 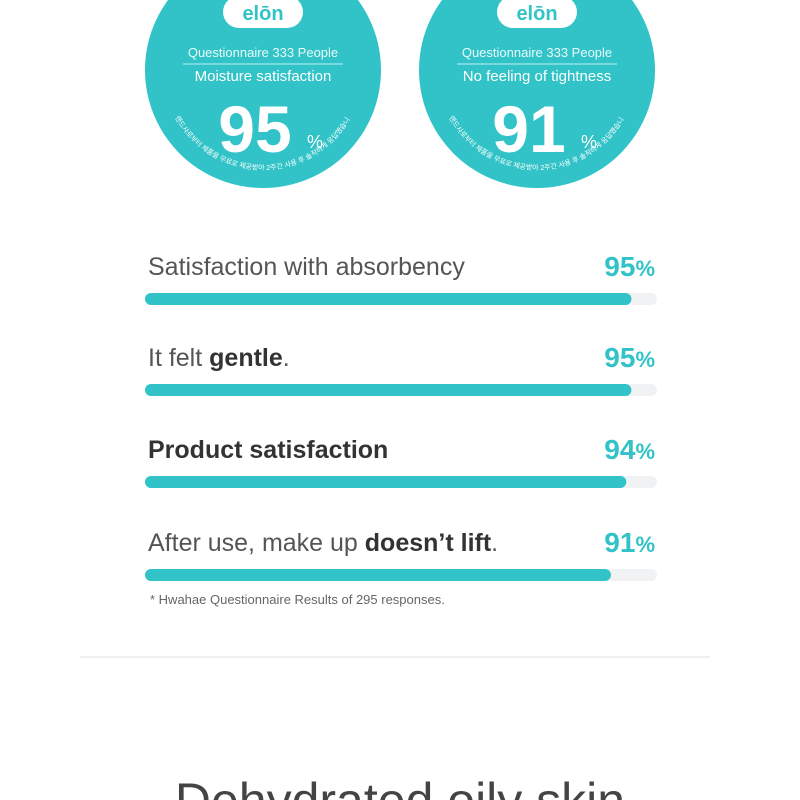 I want to click on label-part: doesn’t lift, so click(x=428, y=543).